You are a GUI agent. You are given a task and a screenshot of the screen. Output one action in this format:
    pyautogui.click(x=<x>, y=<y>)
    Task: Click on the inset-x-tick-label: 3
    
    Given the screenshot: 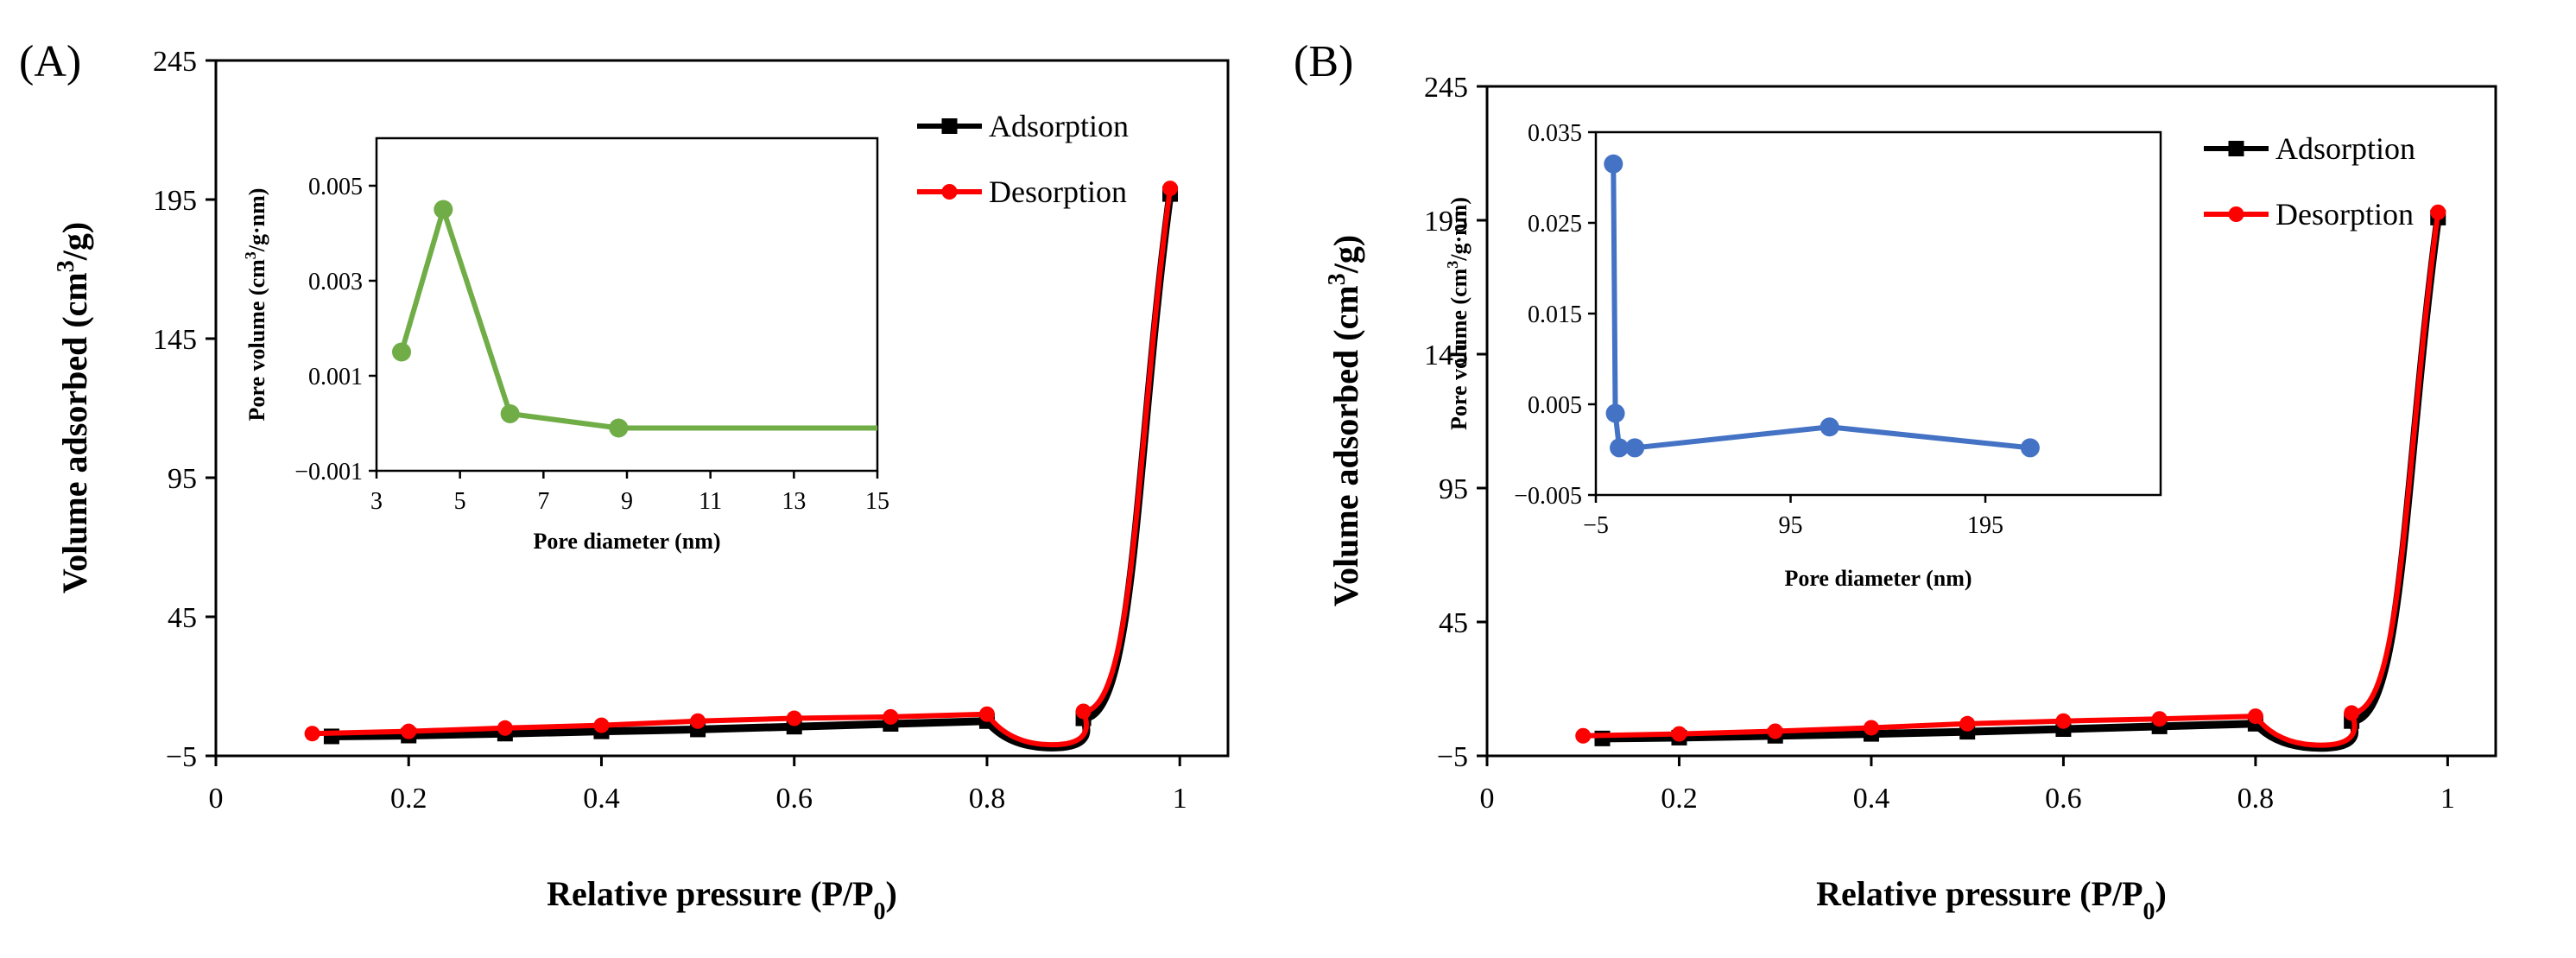 What is the action you would take?
    pyautogui.click(x=376, y=502)
    